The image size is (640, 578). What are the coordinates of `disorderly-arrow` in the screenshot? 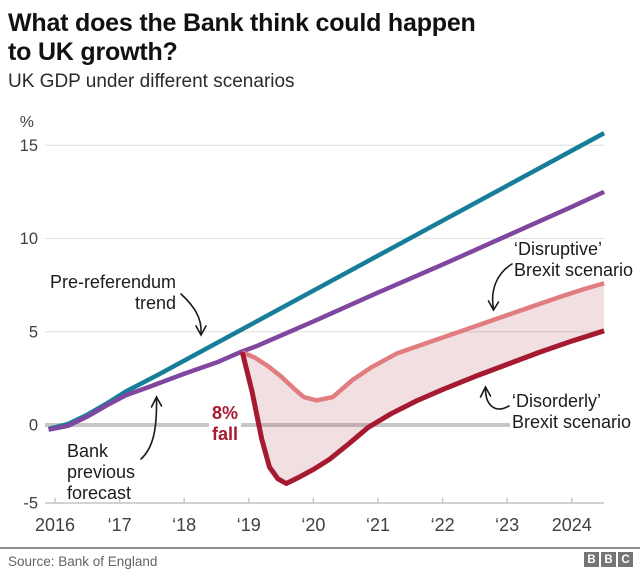 It's located at (494, 397).